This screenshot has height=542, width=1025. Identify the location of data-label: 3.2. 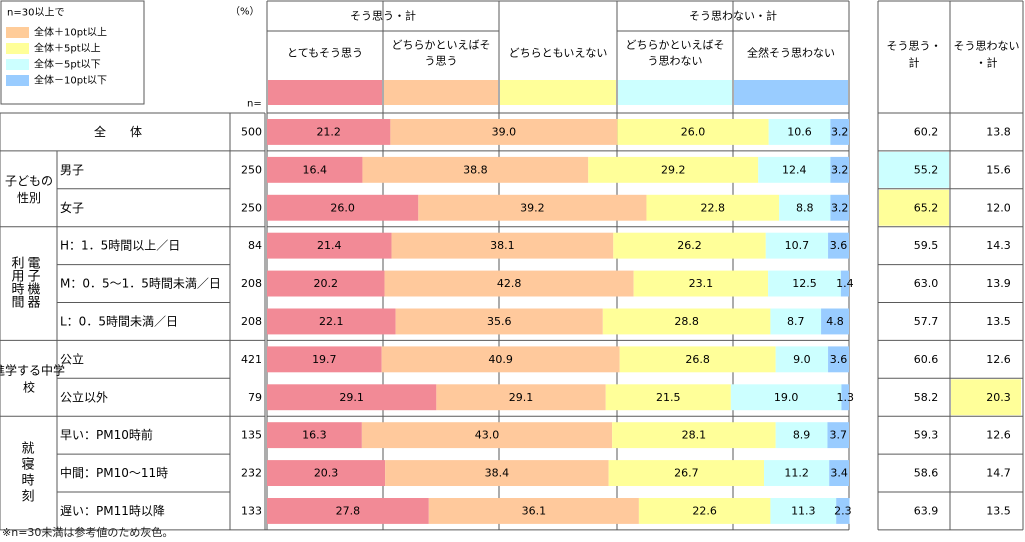
(840, 207).